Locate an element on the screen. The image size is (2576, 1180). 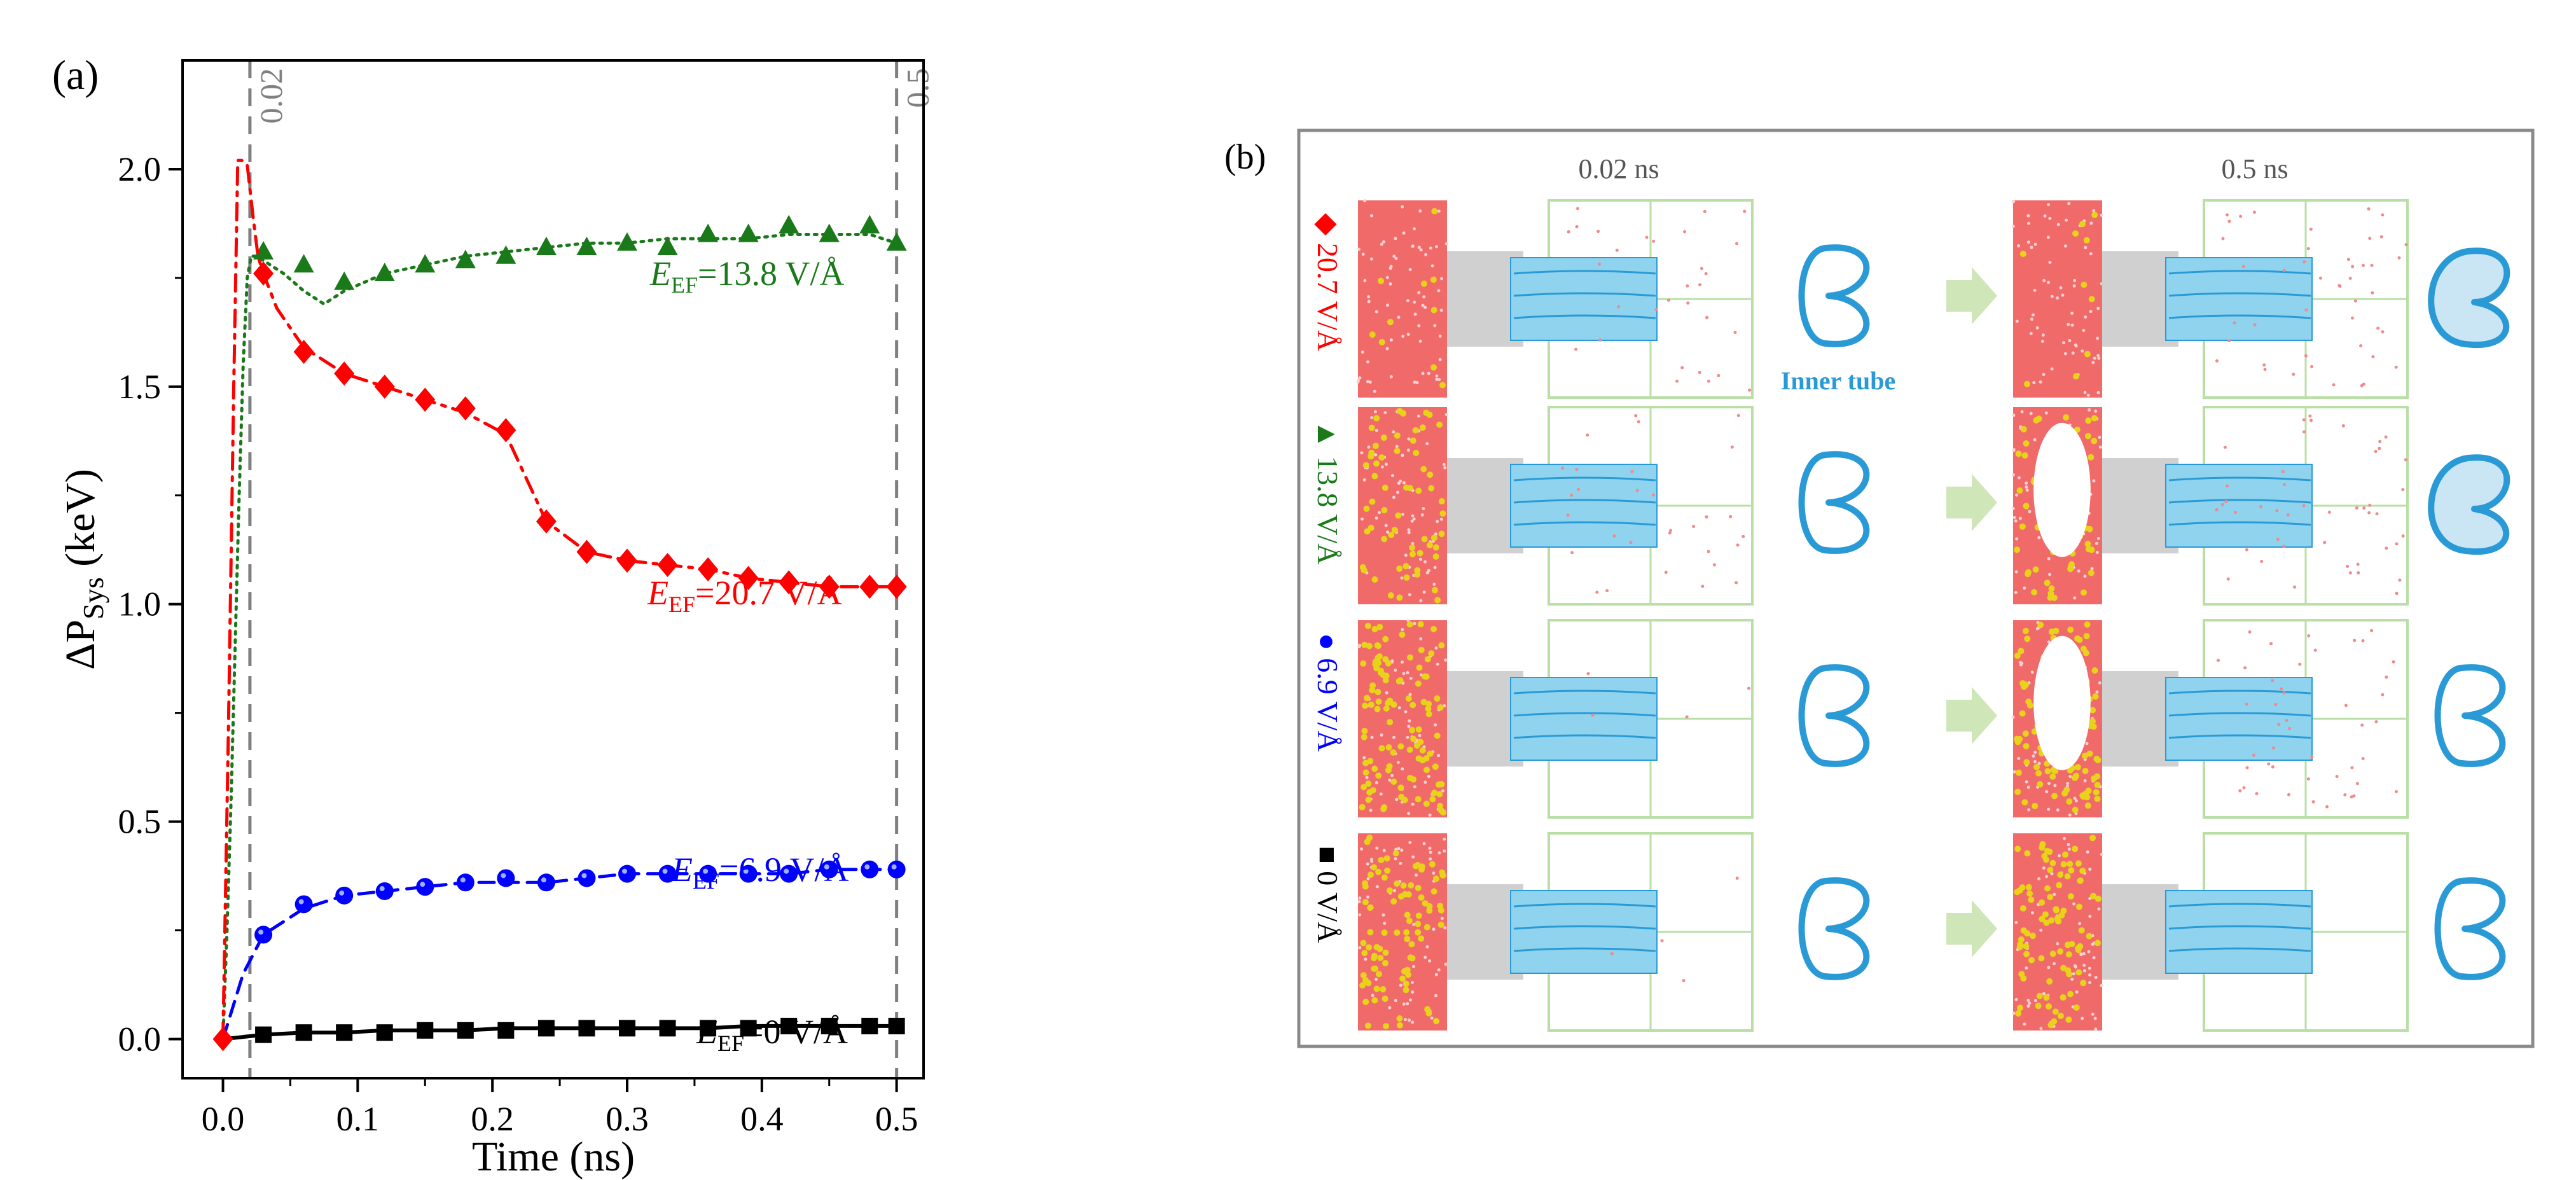
cavity is located at coordinates (2062, 490).